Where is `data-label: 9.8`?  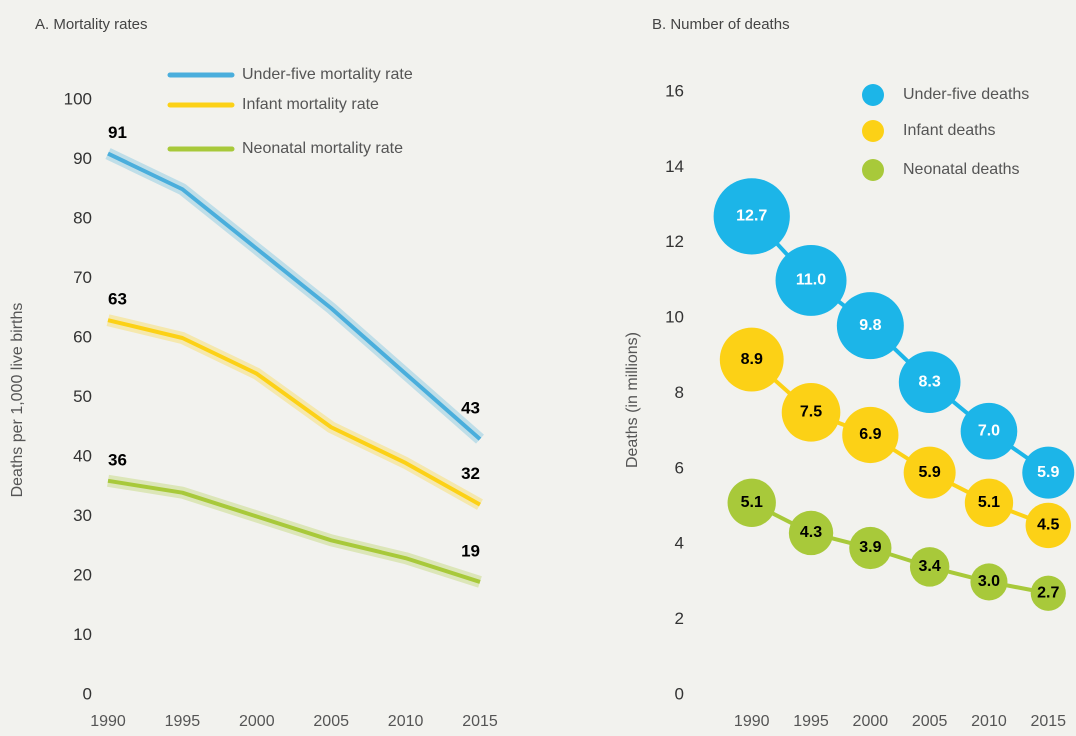
data-label: 9.8 is located at coordinates (870, 325).